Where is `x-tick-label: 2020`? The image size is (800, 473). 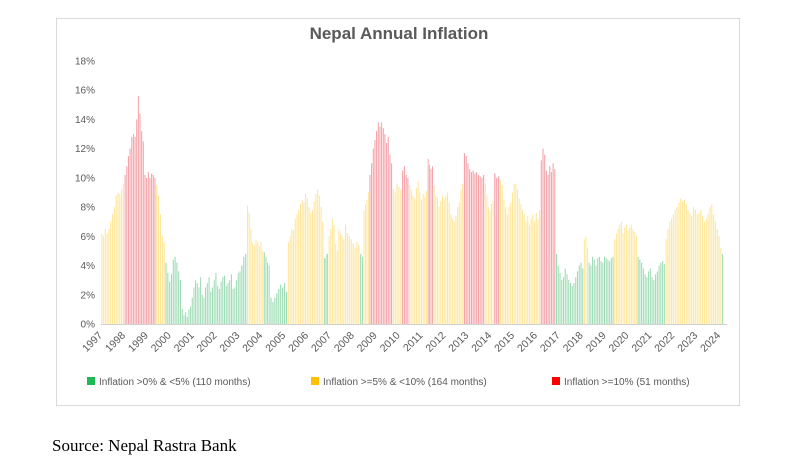 x-tick-label: 2020 is located at coordinates (619, 342).